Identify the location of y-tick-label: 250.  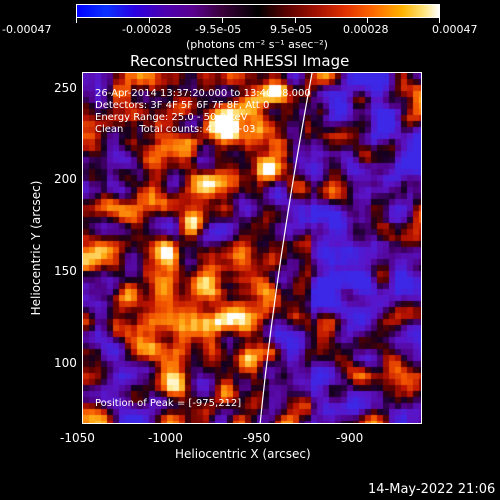
(65, 88).